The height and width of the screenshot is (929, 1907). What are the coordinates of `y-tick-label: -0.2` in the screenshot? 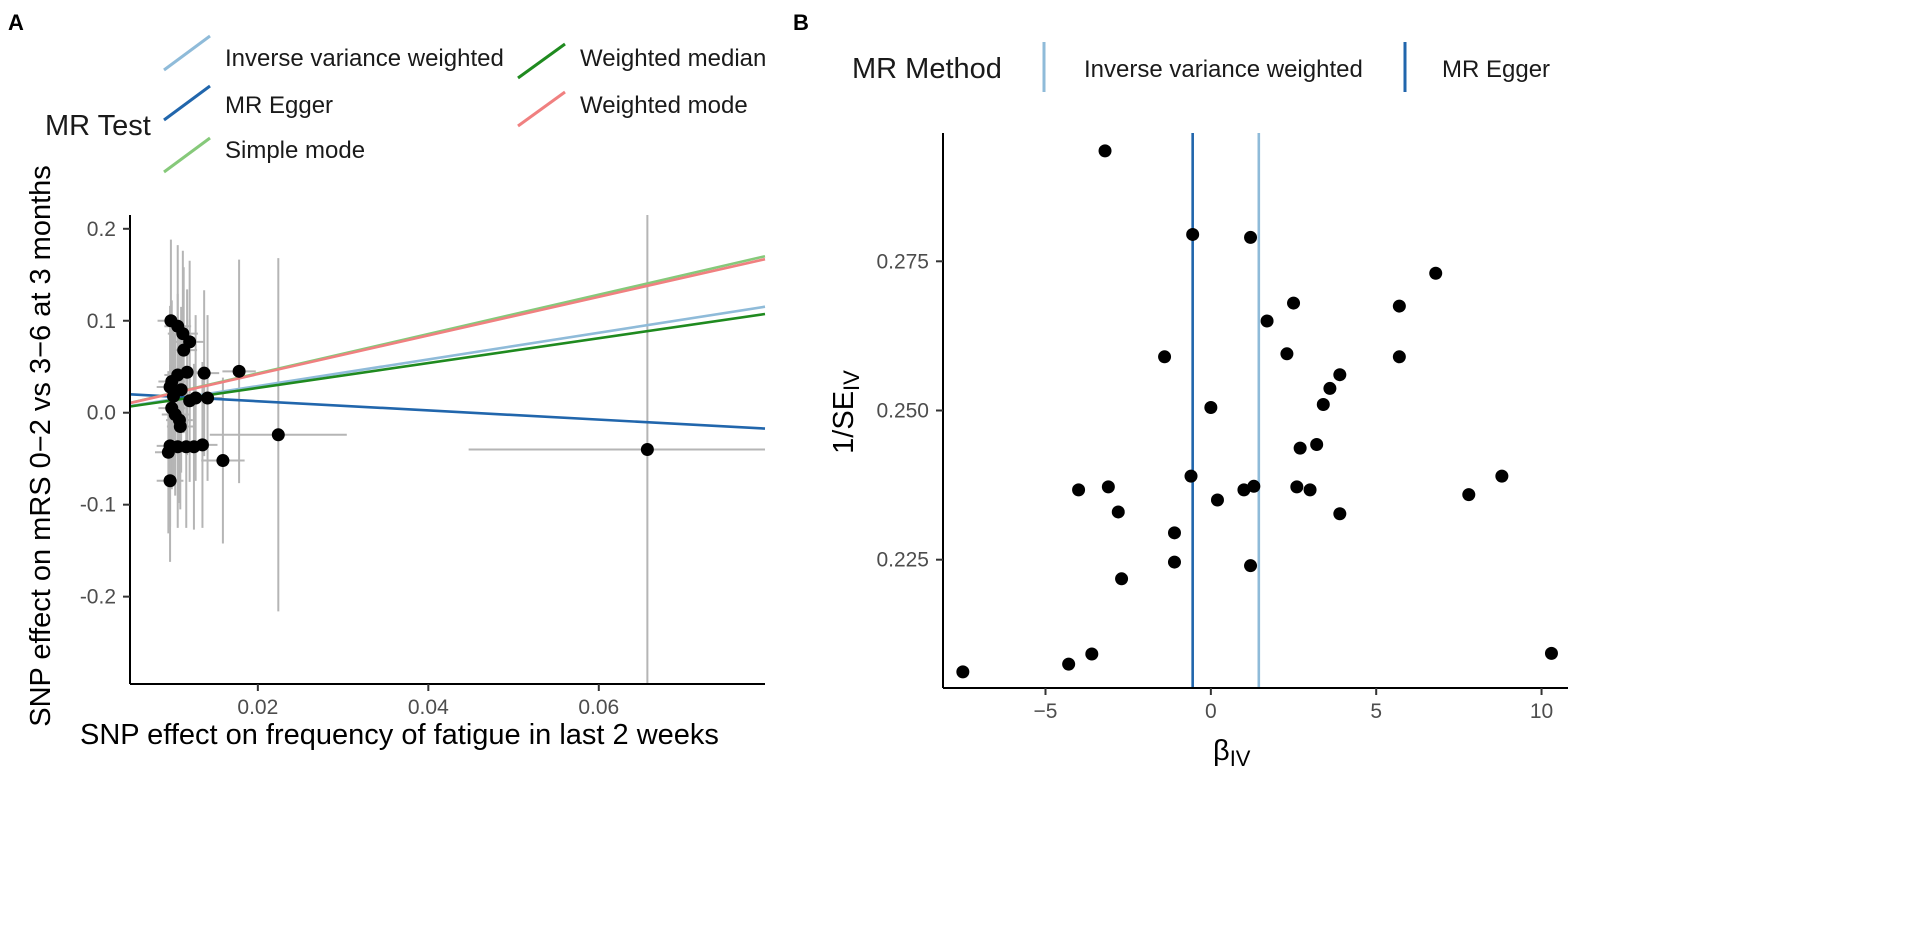 It's located at (98, 597).